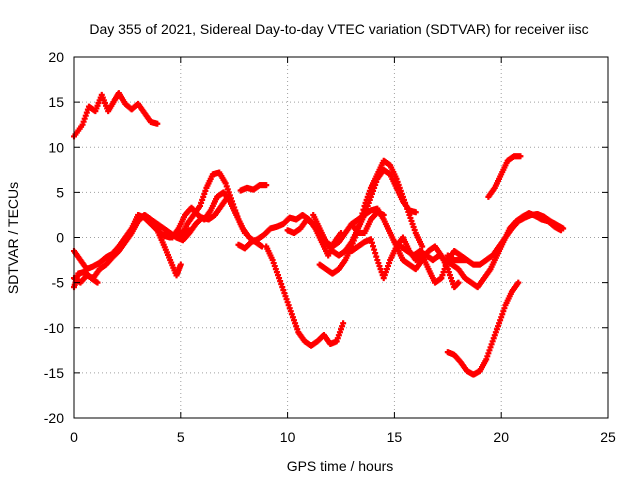 Image resolution: width=640 pixels, height=480 pixels. What do you see at coordinates (56, 102) in the screenshot?
I see `y-tick-label: 15` at bounding box center [56, 102].